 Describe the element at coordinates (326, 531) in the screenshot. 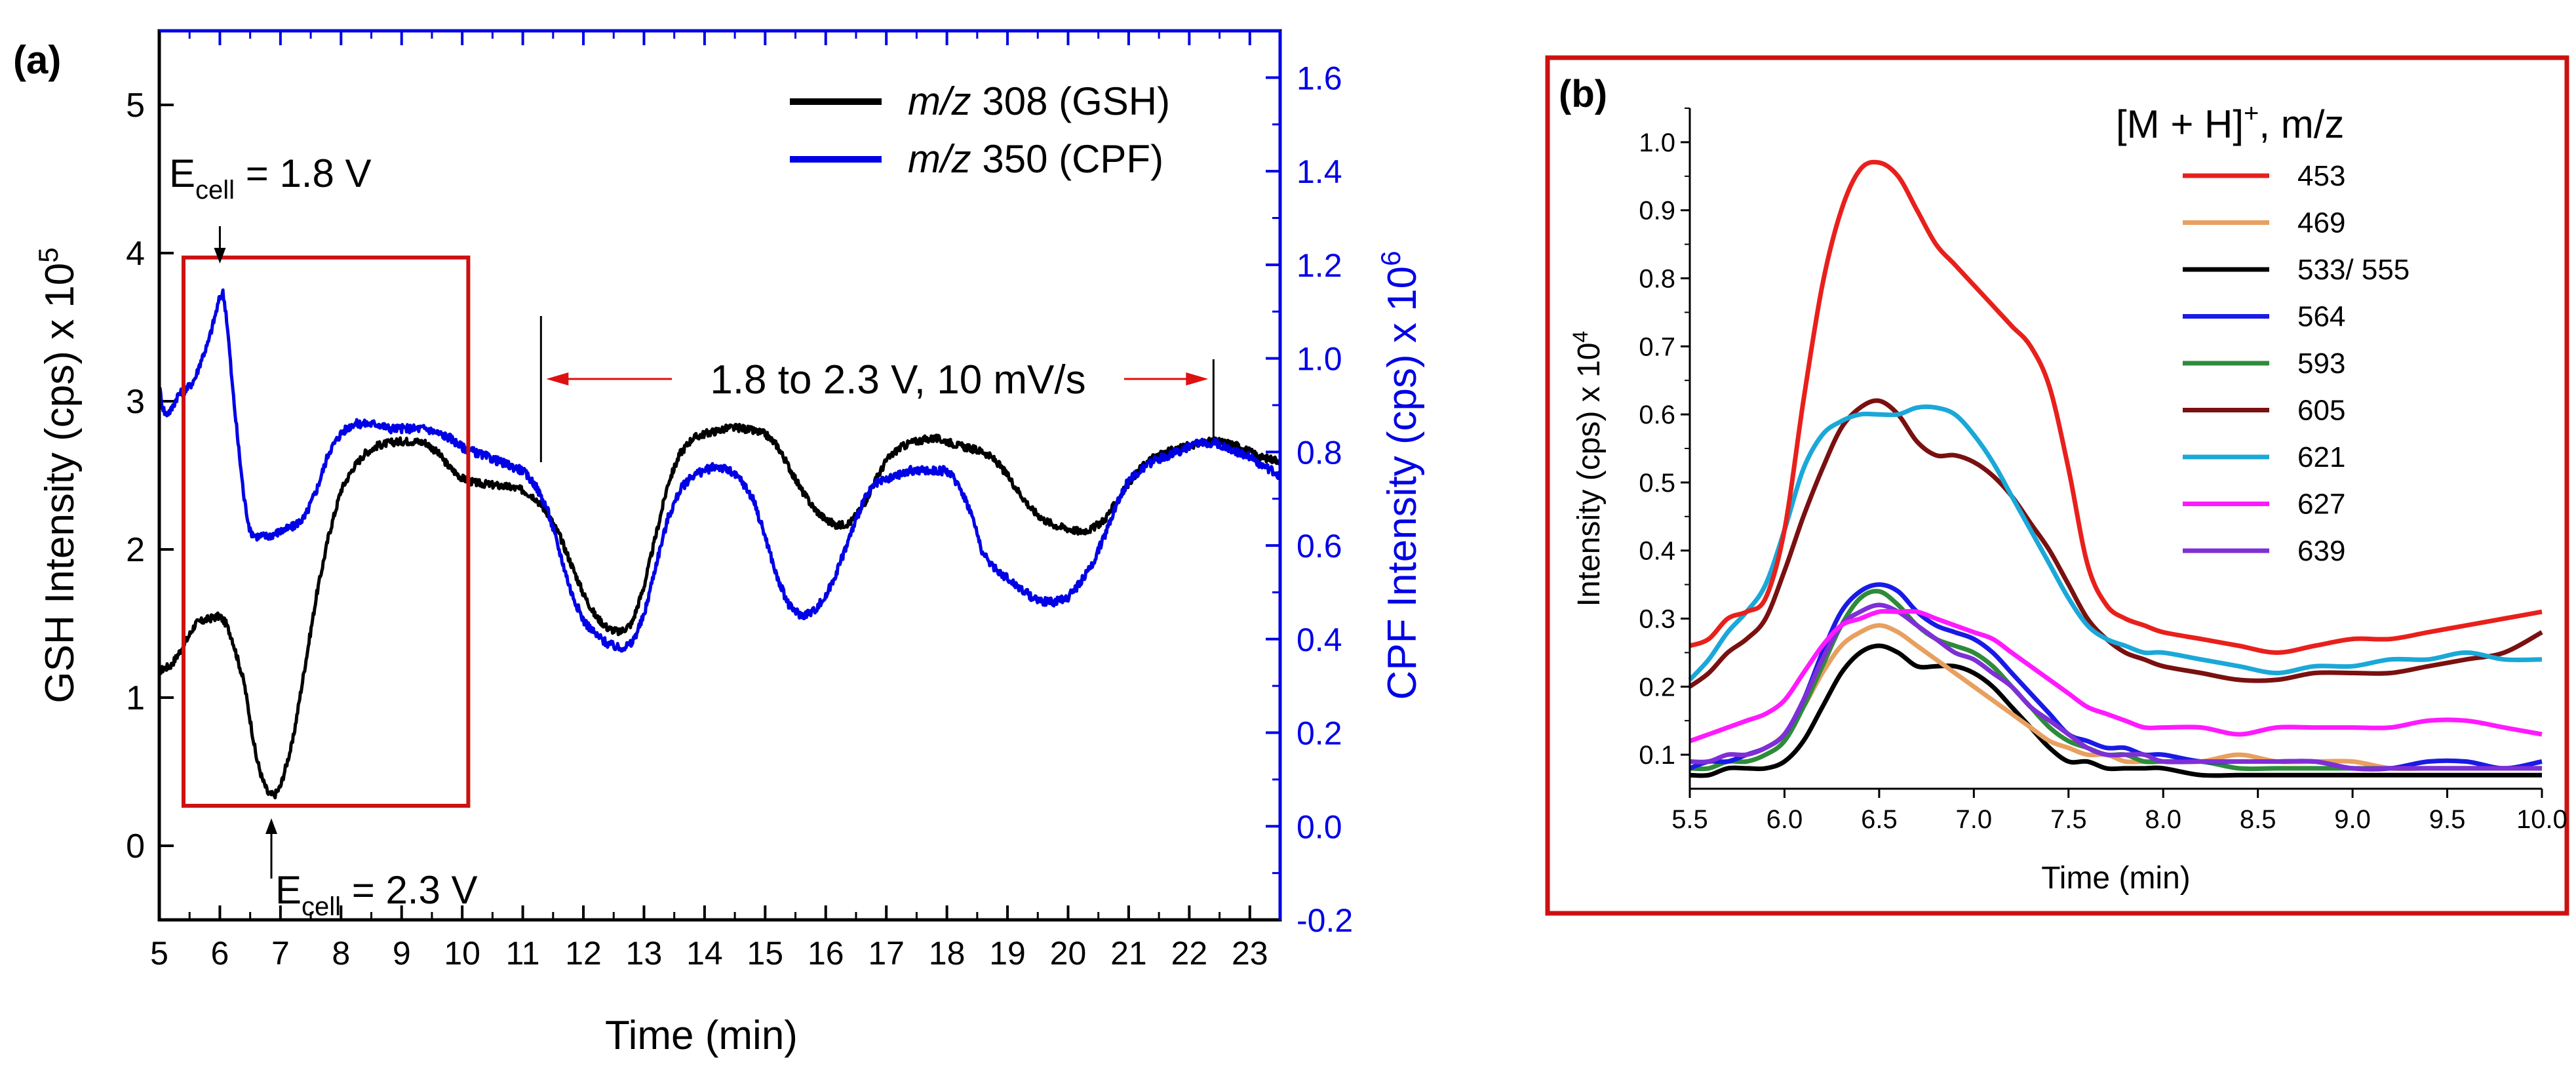

I see `highlight-box` at that location.